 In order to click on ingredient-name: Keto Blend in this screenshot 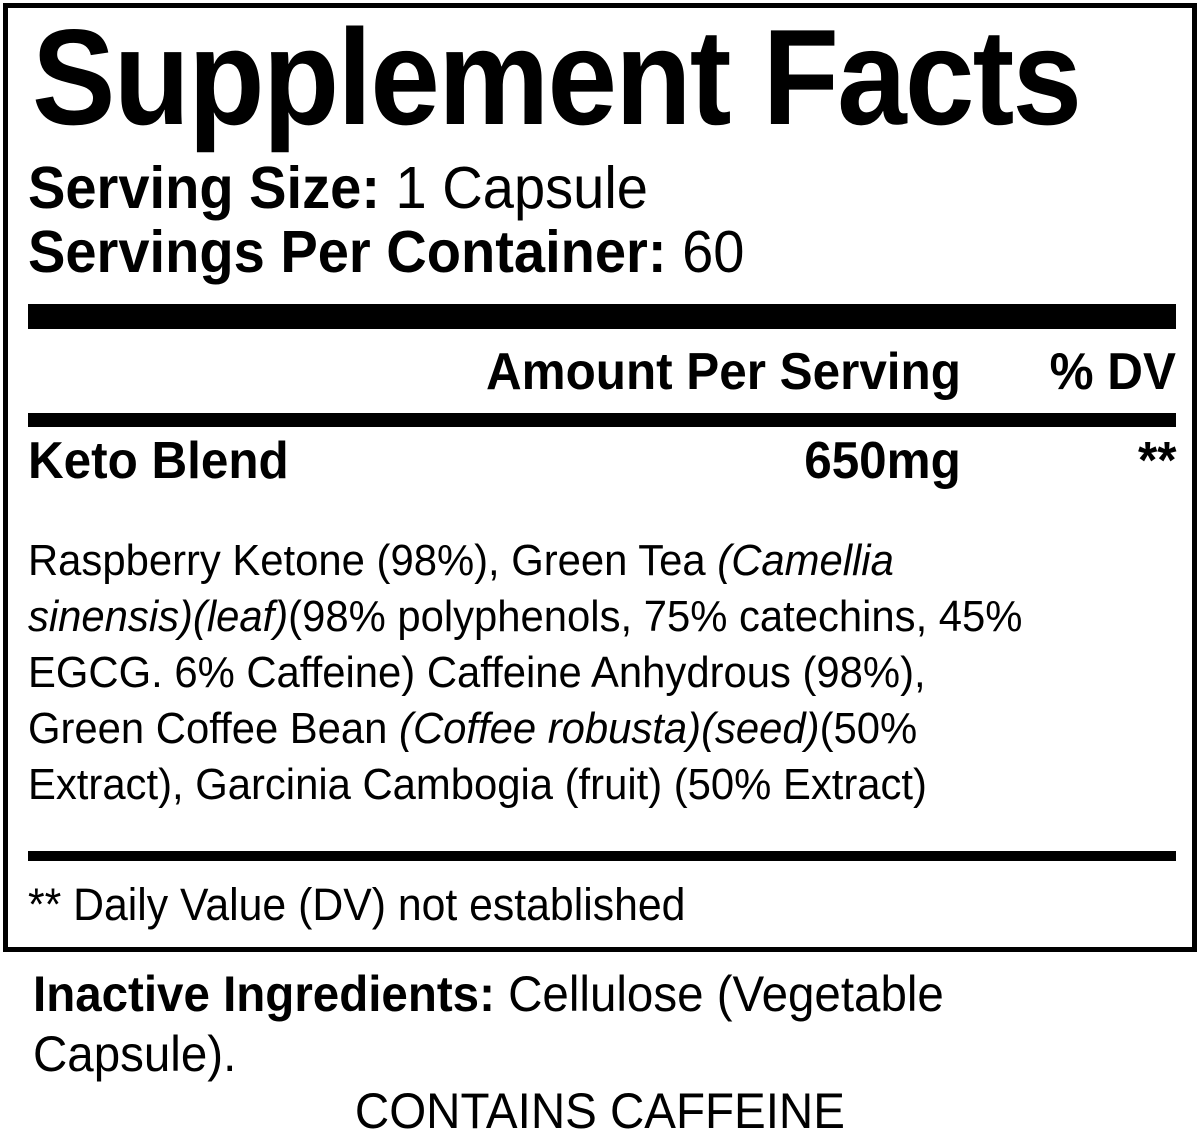, I will do `click(158, 461)`.